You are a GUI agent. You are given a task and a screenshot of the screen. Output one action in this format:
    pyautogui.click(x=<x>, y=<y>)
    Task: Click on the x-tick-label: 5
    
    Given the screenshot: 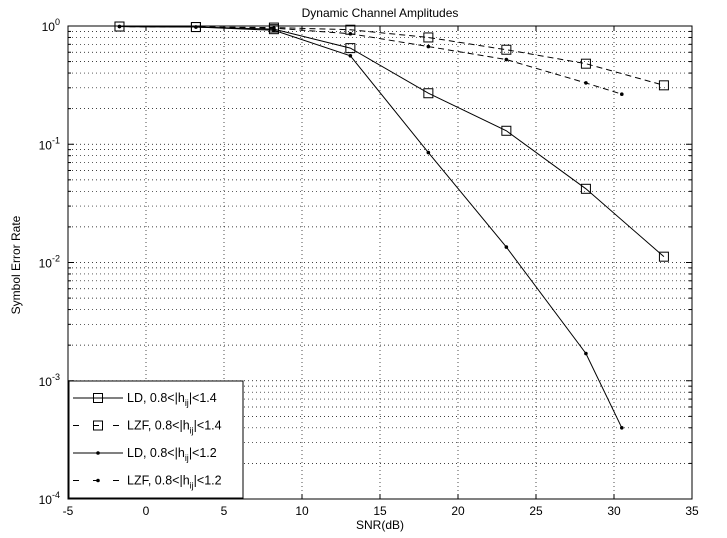 What is the action you would take?
    pyautogui.click(x=224, y=511)
    